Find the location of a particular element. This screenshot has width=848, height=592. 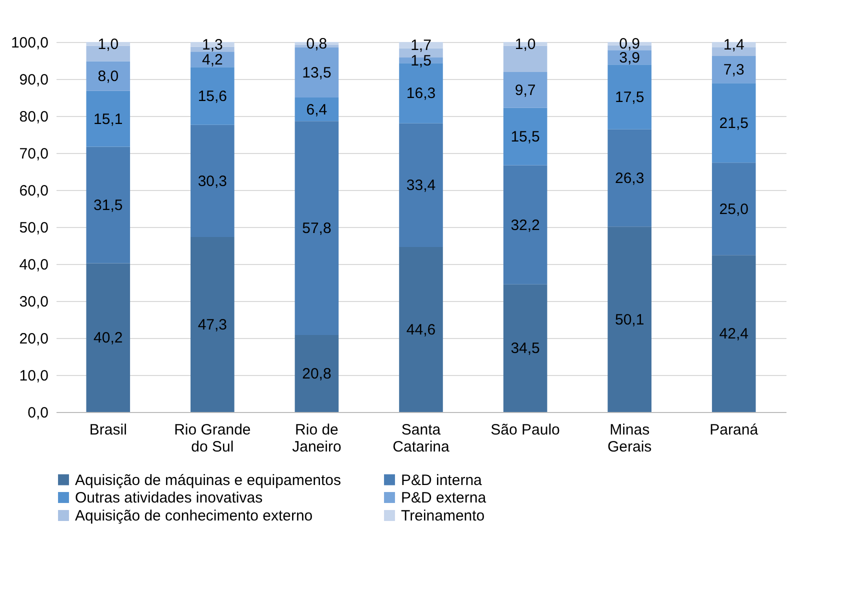

data-label: 9,7 is located at coordinates (525, 90).